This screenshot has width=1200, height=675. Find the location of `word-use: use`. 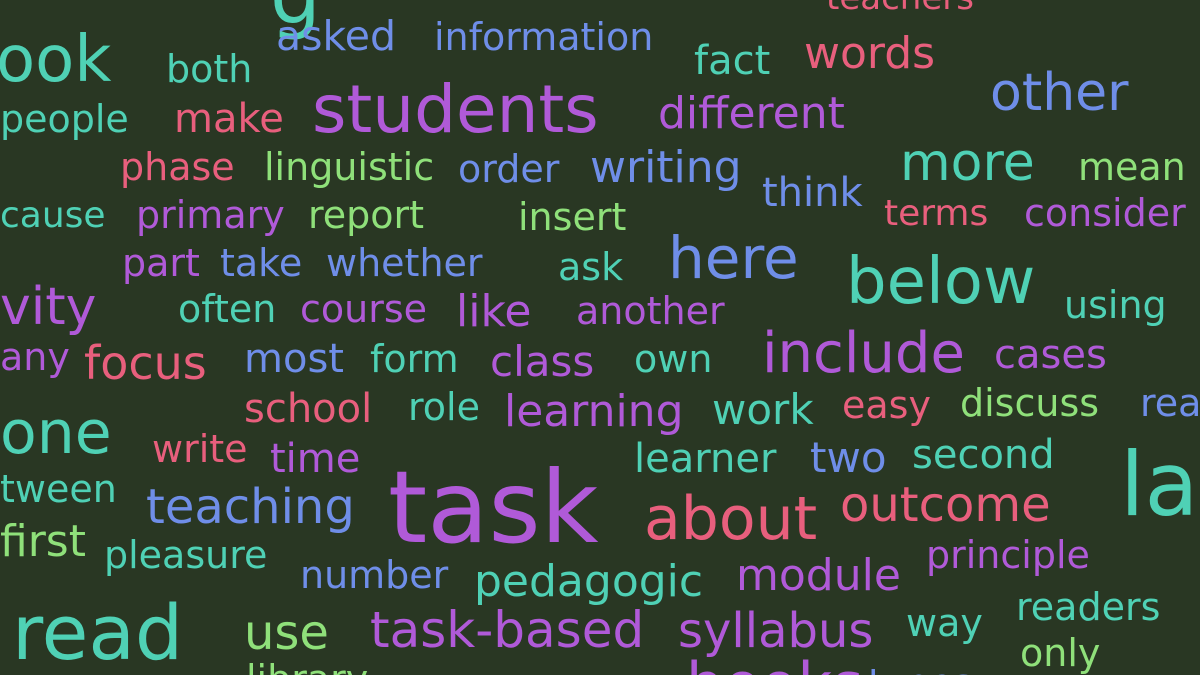

word-use: use is located at coordinates (286, 633).